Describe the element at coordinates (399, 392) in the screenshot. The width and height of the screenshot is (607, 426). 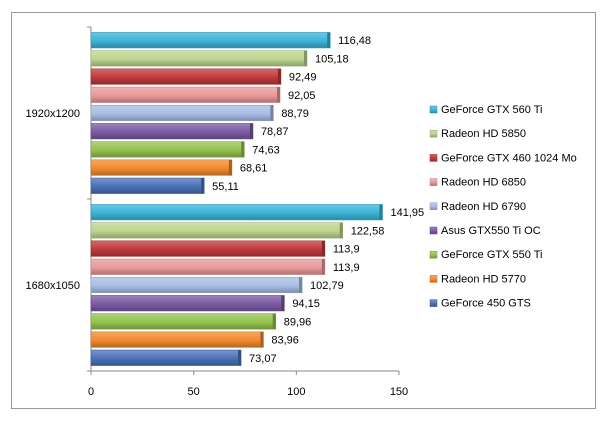
I see `x-tick-label: 150` at that location.